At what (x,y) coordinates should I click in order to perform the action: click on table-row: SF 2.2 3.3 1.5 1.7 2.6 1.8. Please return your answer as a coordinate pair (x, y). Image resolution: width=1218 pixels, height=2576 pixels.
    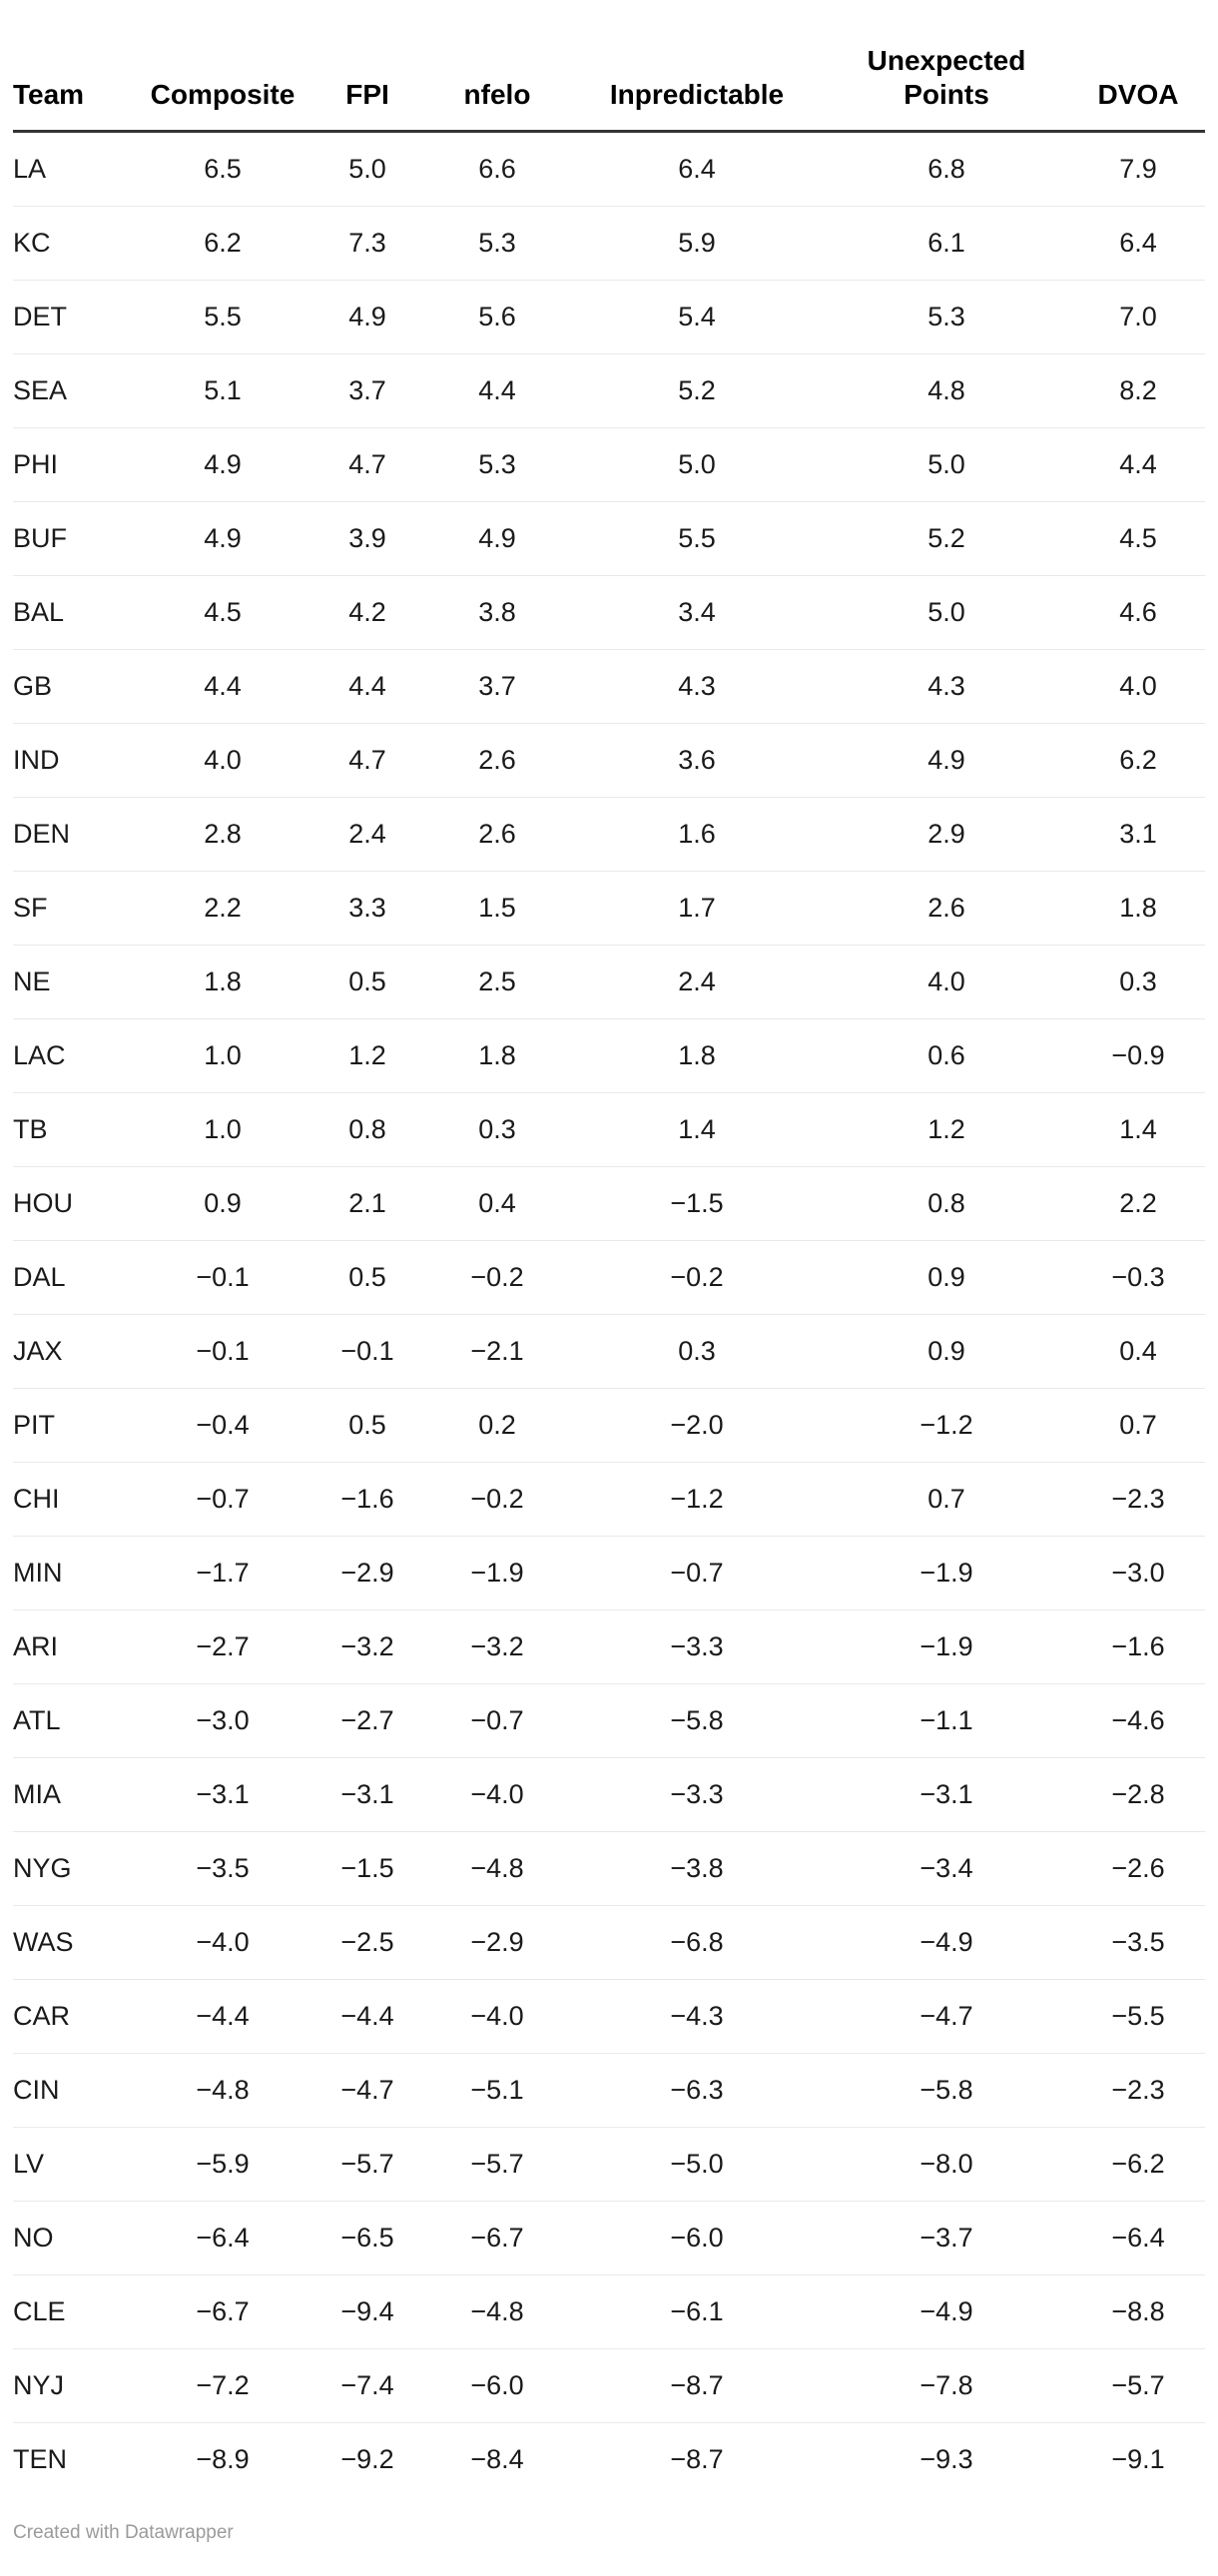
    Looking at the image, I should click on (609, 908).